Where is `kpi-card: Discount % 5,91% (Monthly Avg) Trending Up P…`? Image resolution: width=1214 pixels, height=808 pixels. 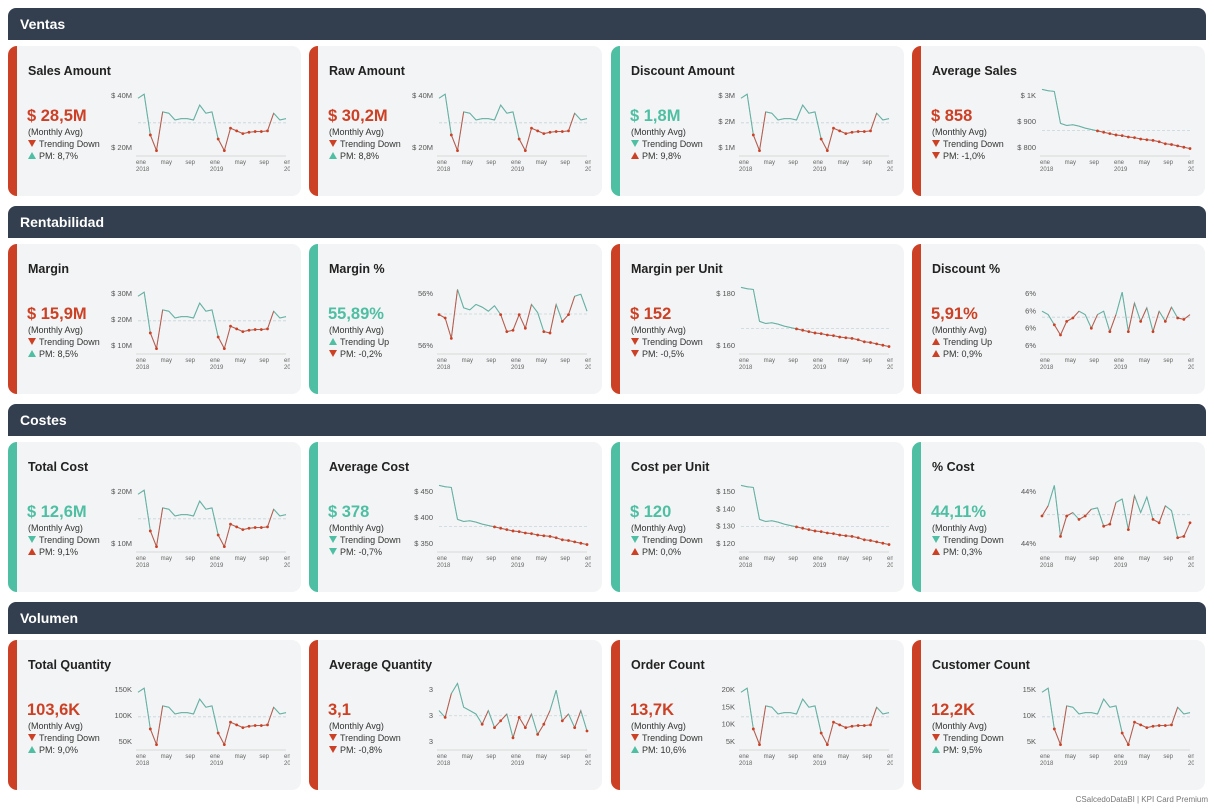
kpi-card: Discount % 5,91% (Monthly Avg) Trending Up P… is located at coordinates (1058, 319).